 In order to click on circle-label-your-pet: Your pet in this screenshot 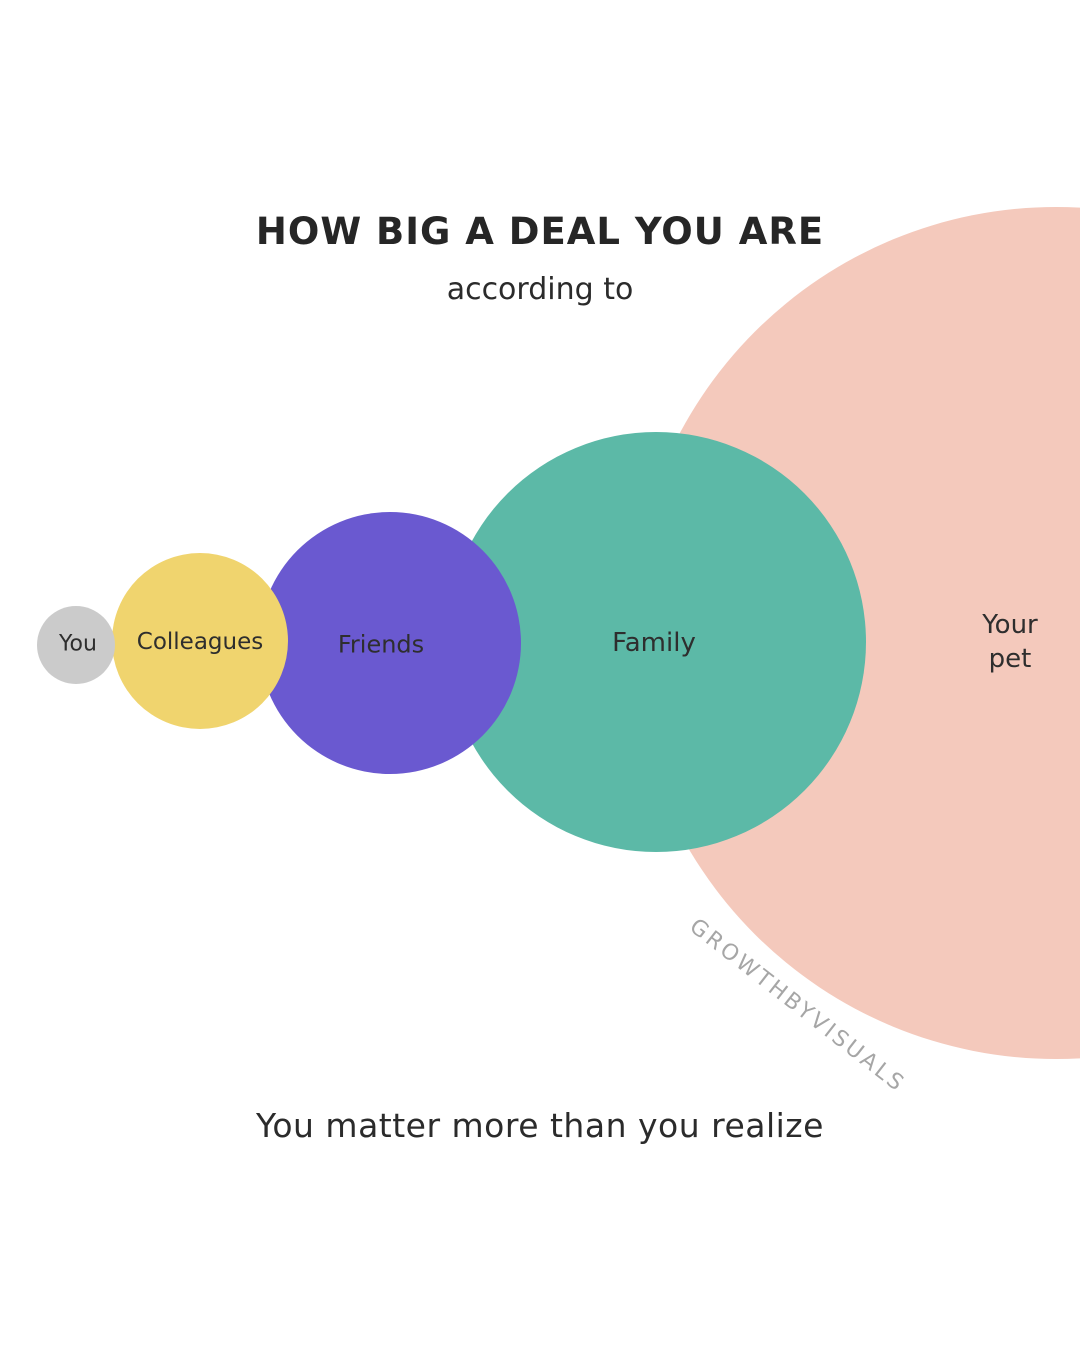, I will do `click(1010, 642)`.